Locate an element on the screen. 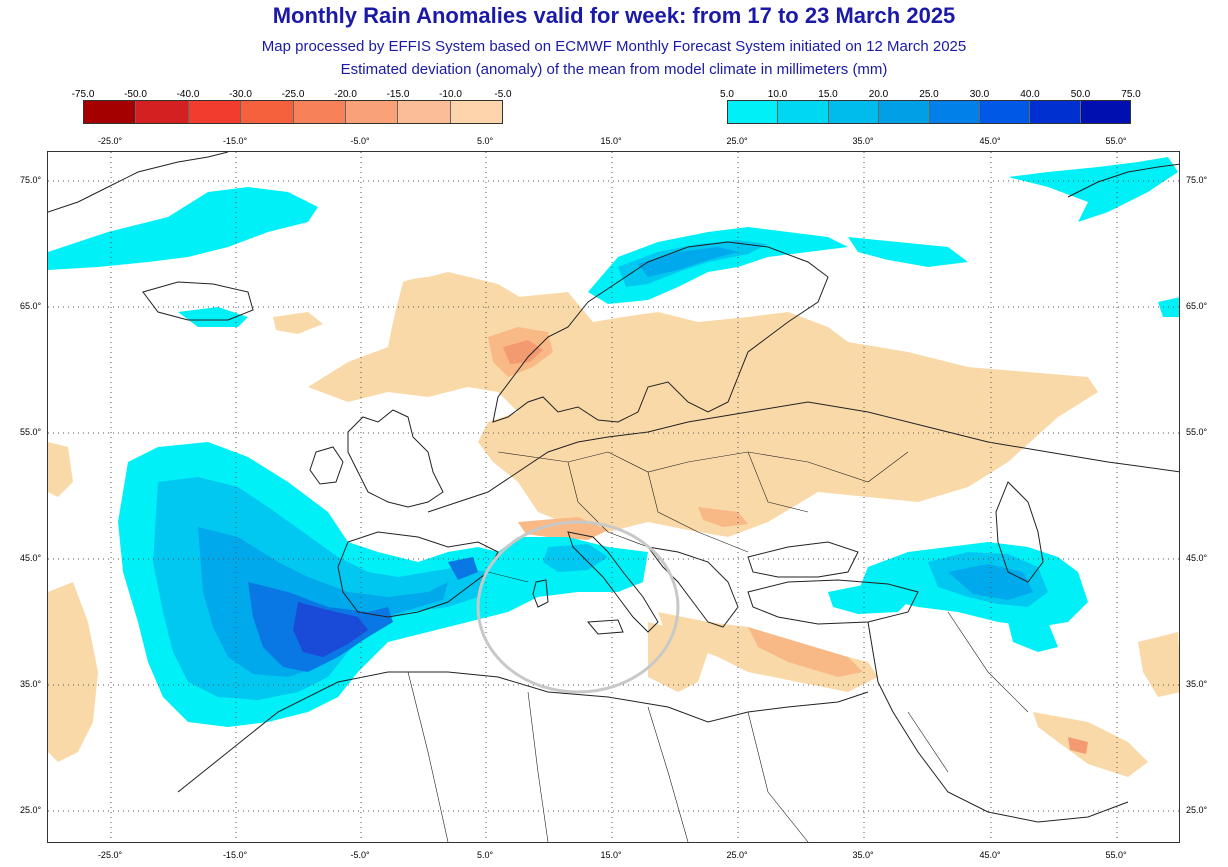  coast-ireland is located at coordinates (326, 465).